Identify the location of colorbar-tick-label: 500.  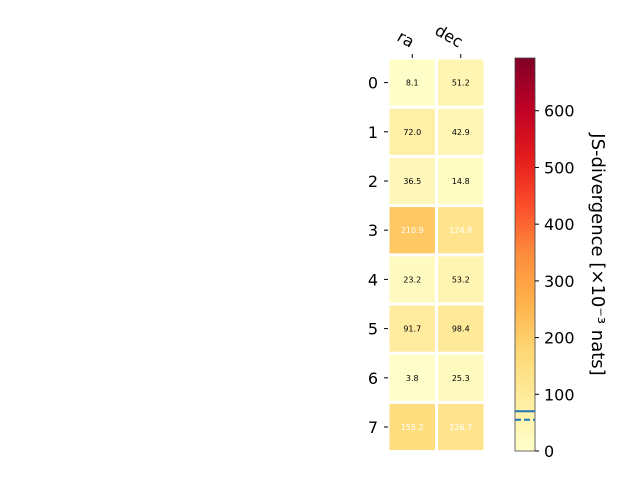
(559, 167).